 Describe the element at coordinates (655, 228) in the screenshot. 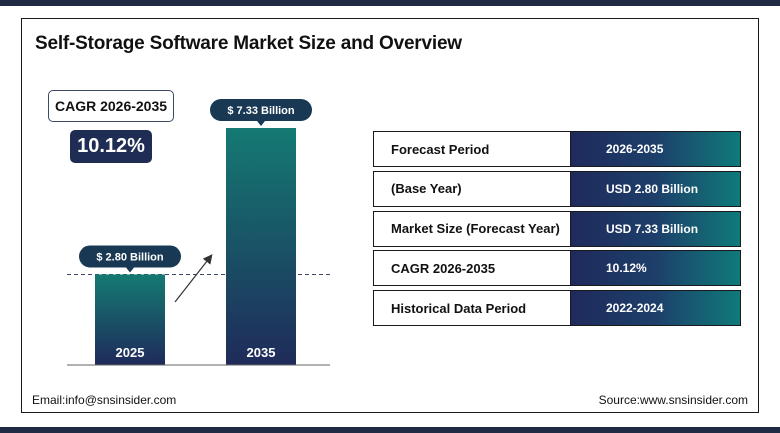

I see `table-row-value: USD 7.33 Billion` at that location.